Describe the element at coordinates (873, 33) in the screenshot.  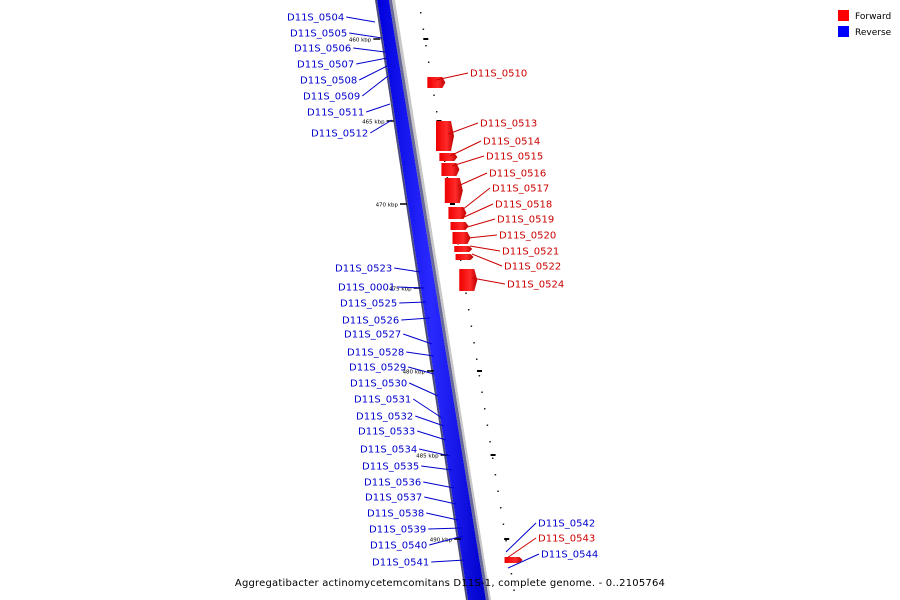
I see `legend-reverse-label: Reverse` at that location.